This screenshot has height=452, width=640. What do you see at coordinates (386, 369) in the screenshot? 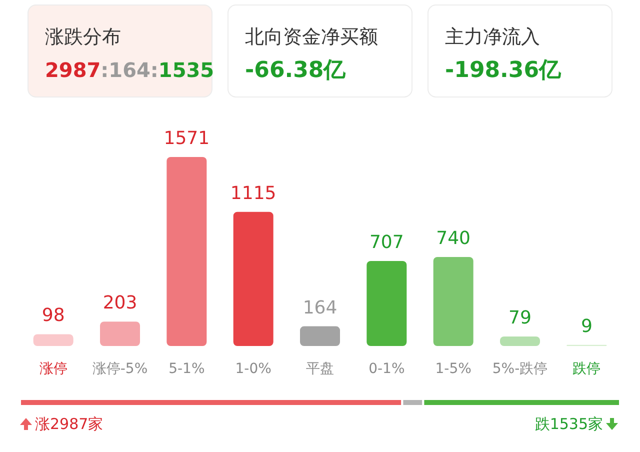
I see `x-tick-label: 0-1%` at bounding box center [386, 369].